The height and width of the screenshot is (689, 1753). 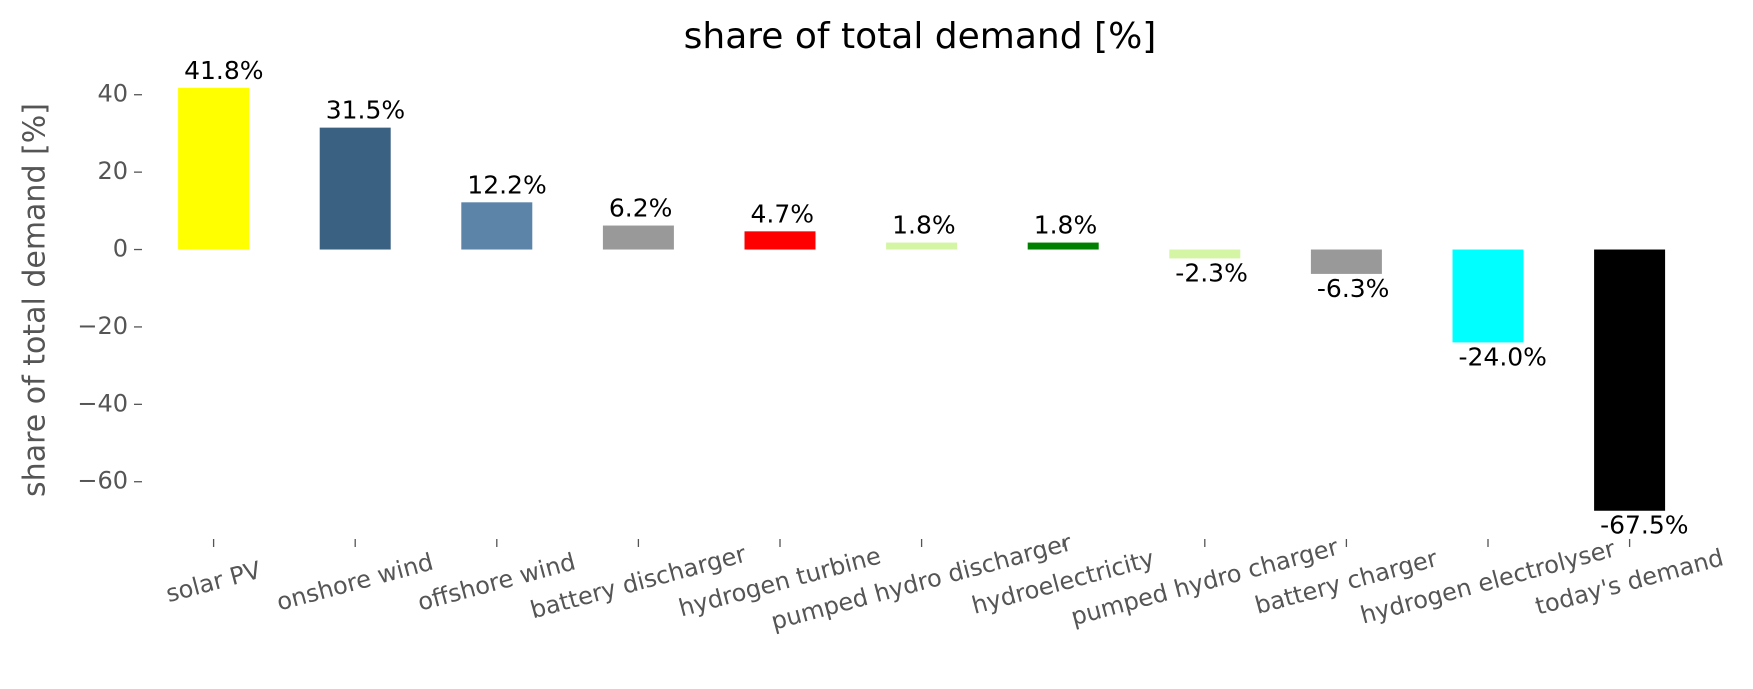 I want to click on value-label: 12.2%, so click(x=506, y=184).